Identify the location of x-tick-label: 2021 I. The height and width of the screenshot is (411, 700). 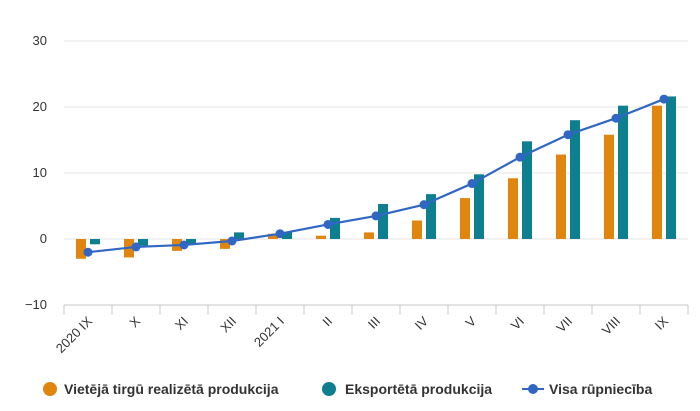
(269, 332).